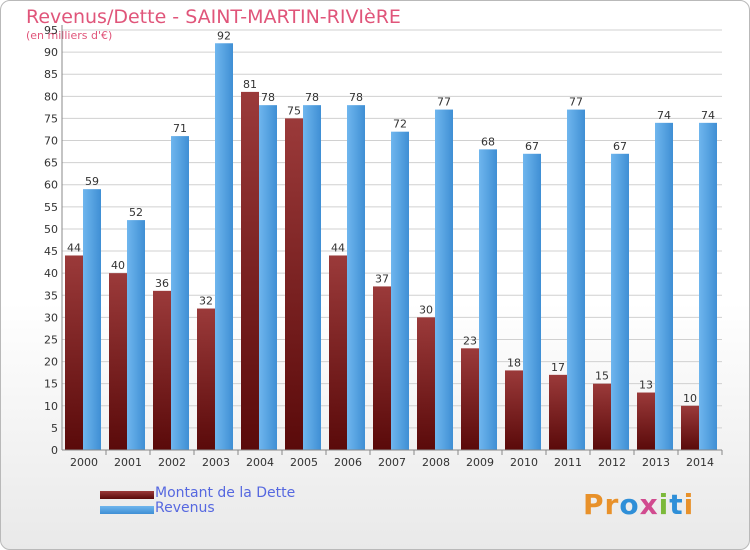  Describe the element at coordinates (676, 504) in the screenshot. I see `logo-letter: t` at that location.